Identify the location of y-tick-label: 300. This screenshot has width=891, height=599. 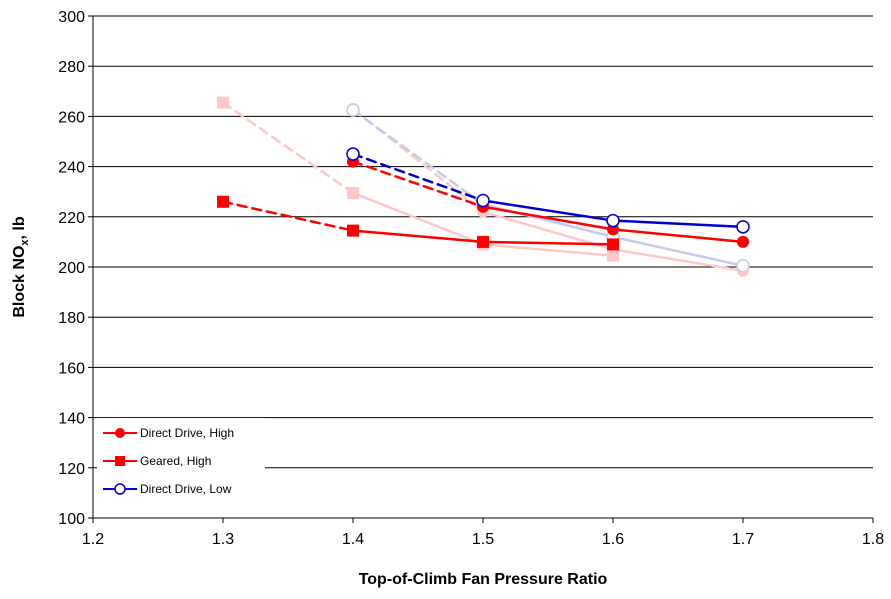
(71, 17).